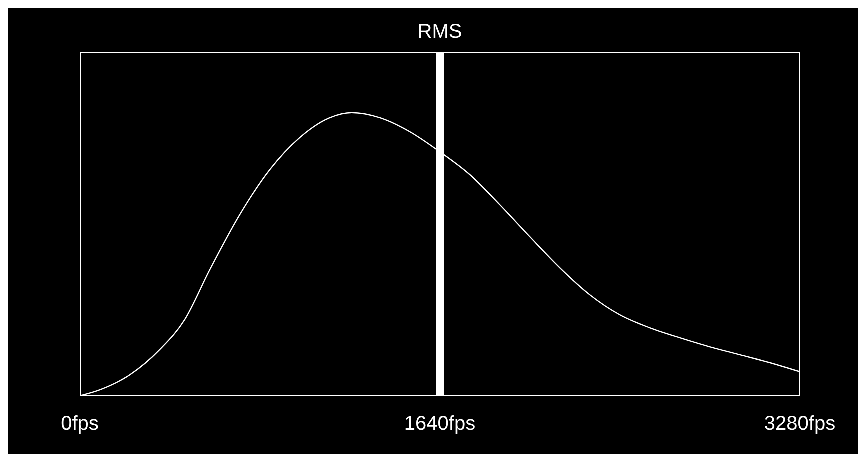 The image size is (866, 462). Describe the element at coordinates (80, 424) in the screenshot. I see `x-tick-label: 0fps` at that location.